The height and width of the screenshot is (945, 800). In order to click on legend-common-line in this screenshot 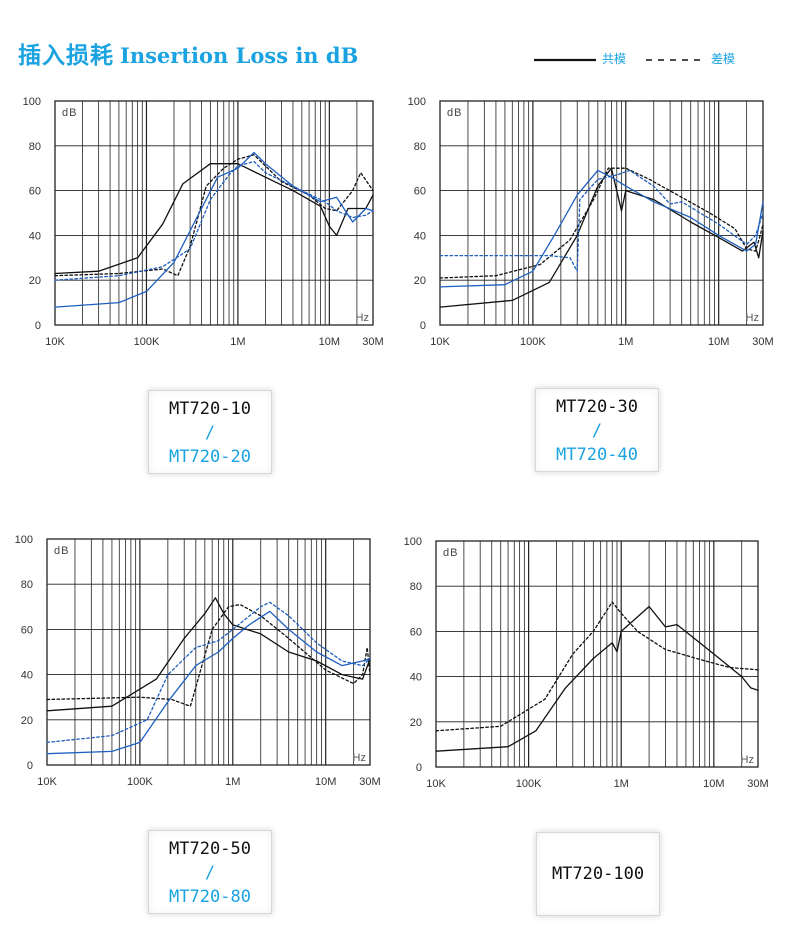, I will do `click(565, 60)`.